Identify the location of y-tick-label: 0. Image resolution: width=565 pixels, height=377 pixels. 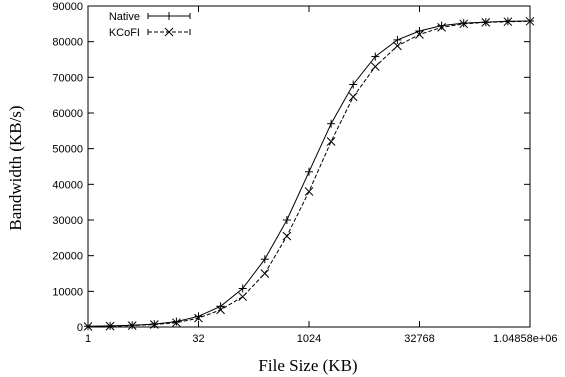
(80, 328).